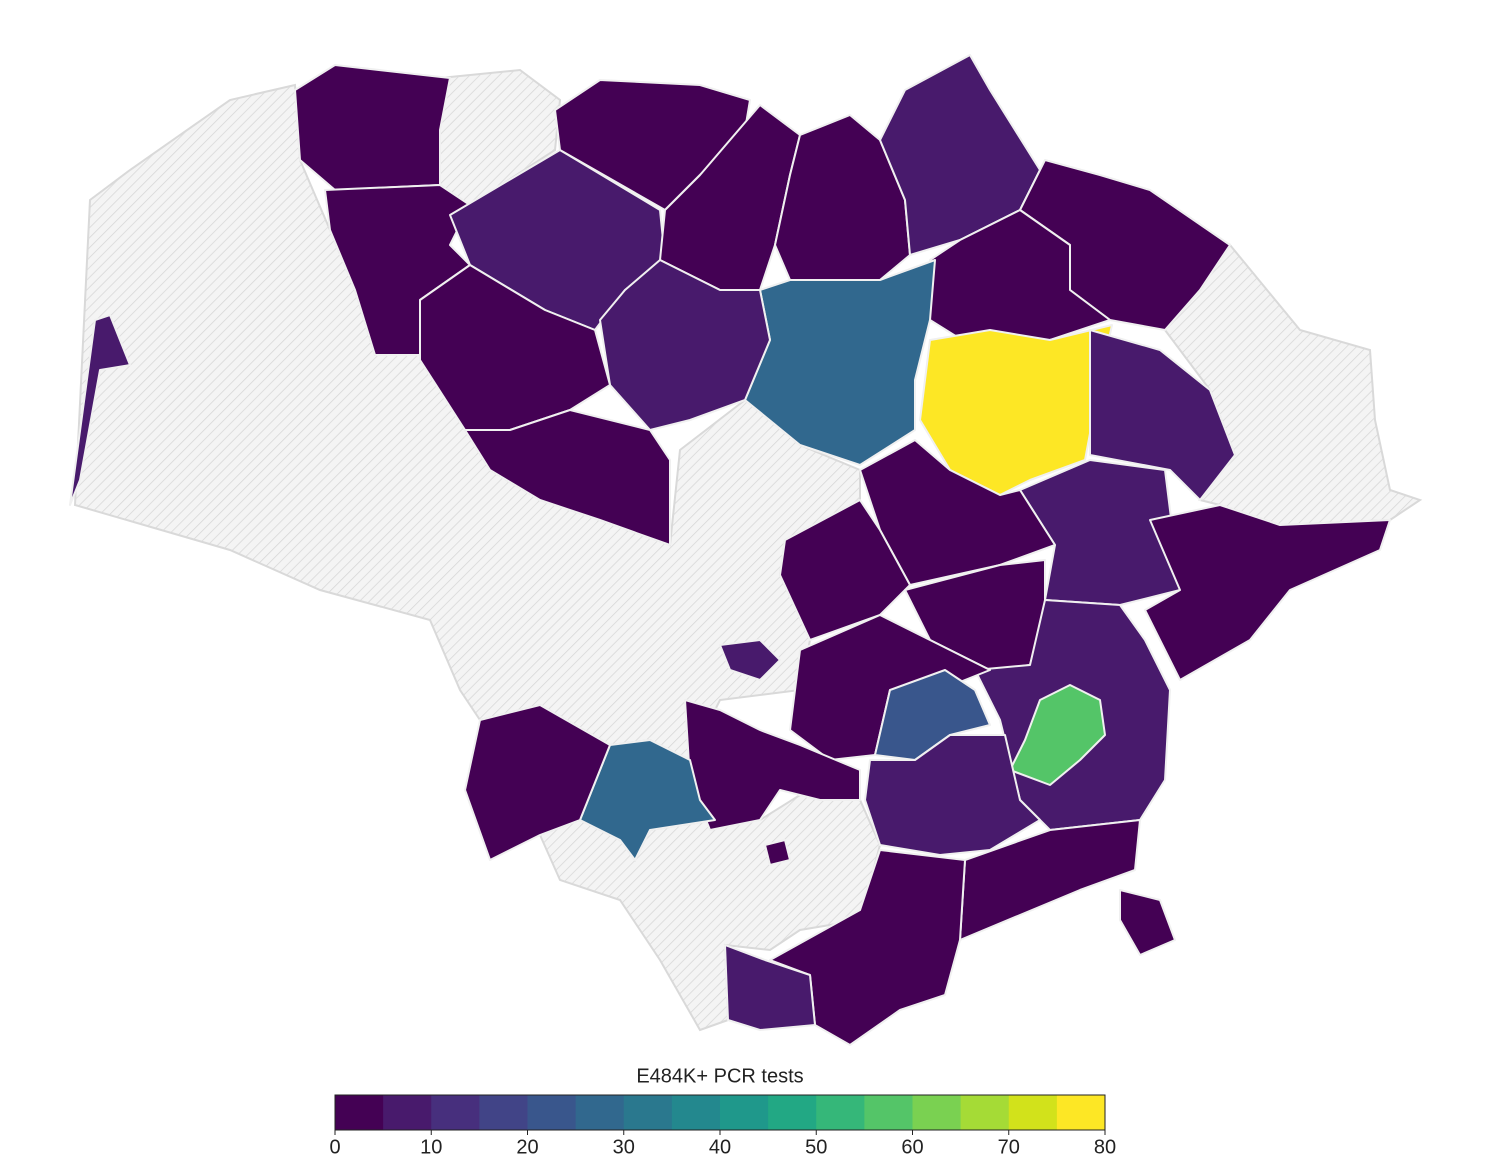 This screenshot has width=1493, height=1161. Describe the element at coordinates (719, 1076) in the screenshot. I see `colorbar-title: E484K+ PCR tests` at that location.